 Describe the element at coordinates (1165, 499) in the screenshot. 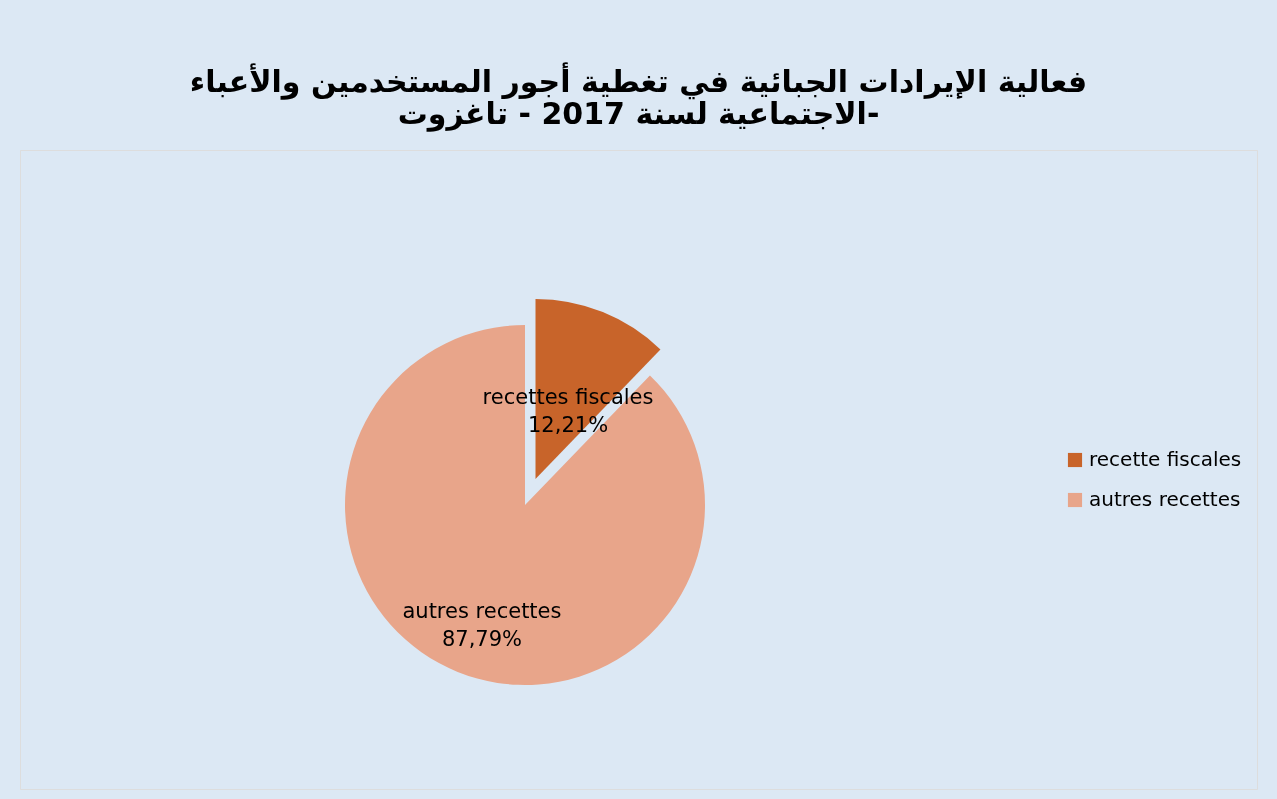

I see `legend-label: autres recettes` at that location.